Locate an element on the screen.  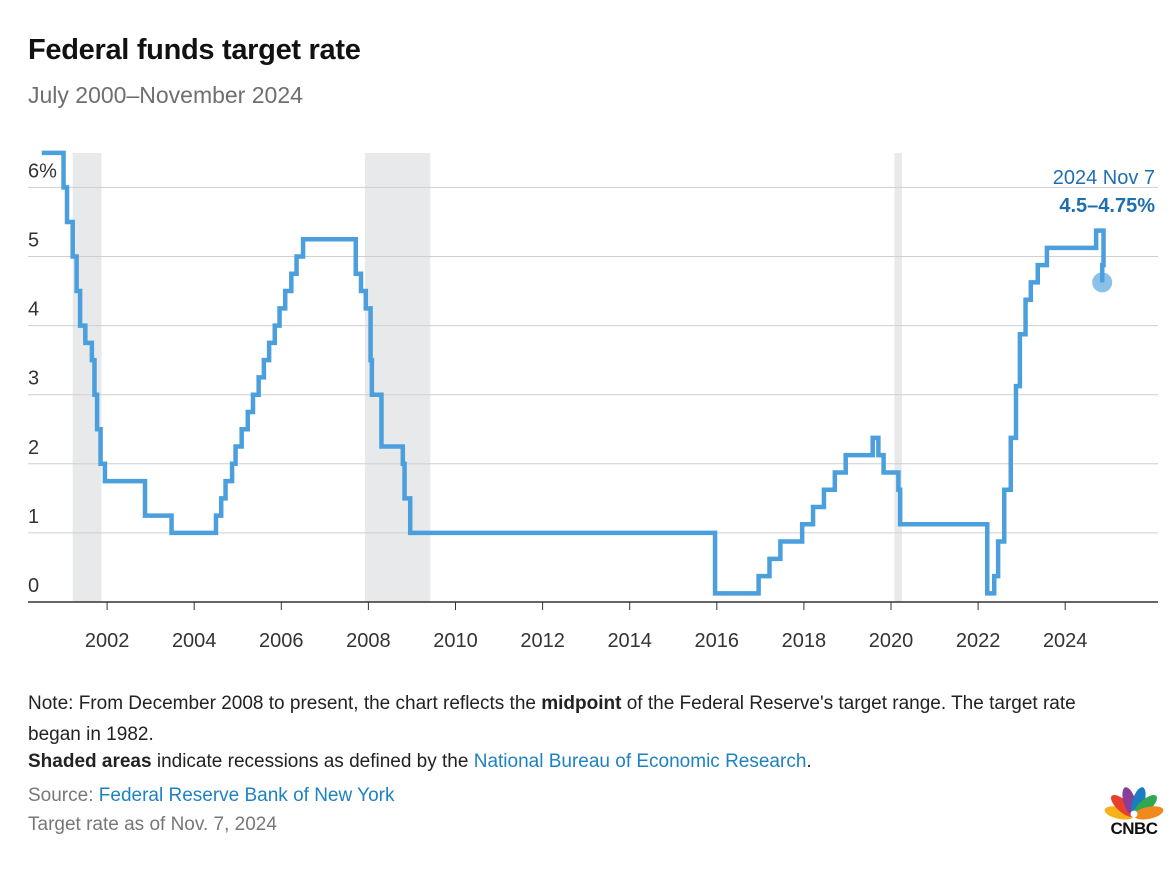
source-link: Federal Reserve Bank of New York is located at coordinates (246, 795).